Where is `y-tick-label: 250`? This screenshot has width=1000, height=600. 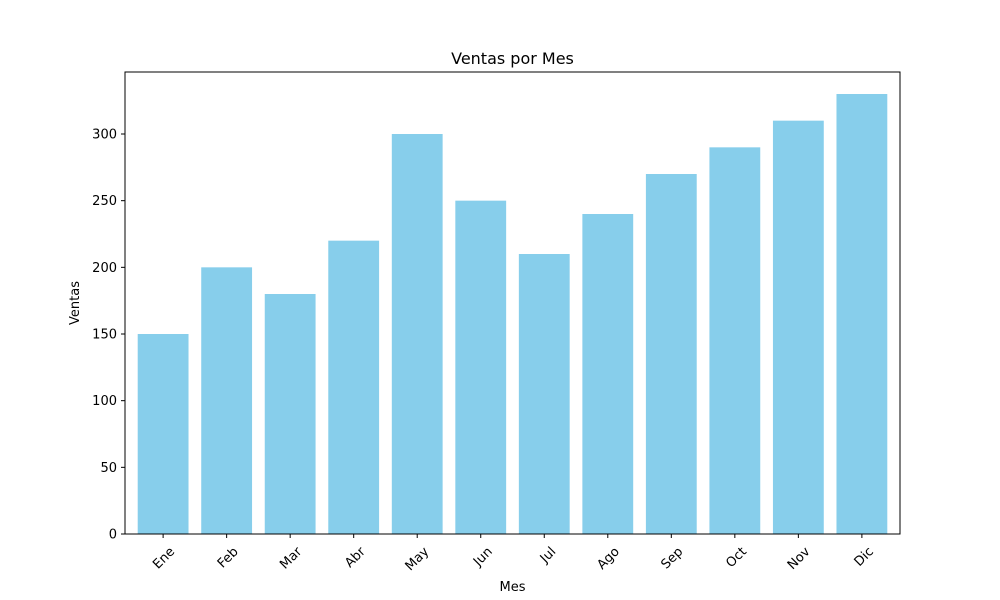
y-tick-label: 250 is located at coordinates (104, 201).